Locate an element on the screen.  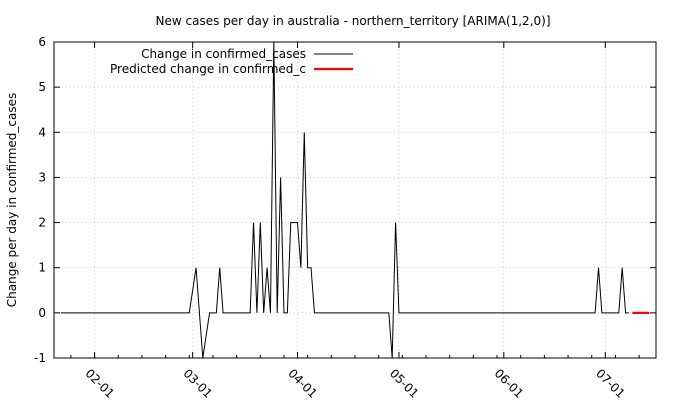
x-tick-label: 07-01 is located at coordinates (610, 383).